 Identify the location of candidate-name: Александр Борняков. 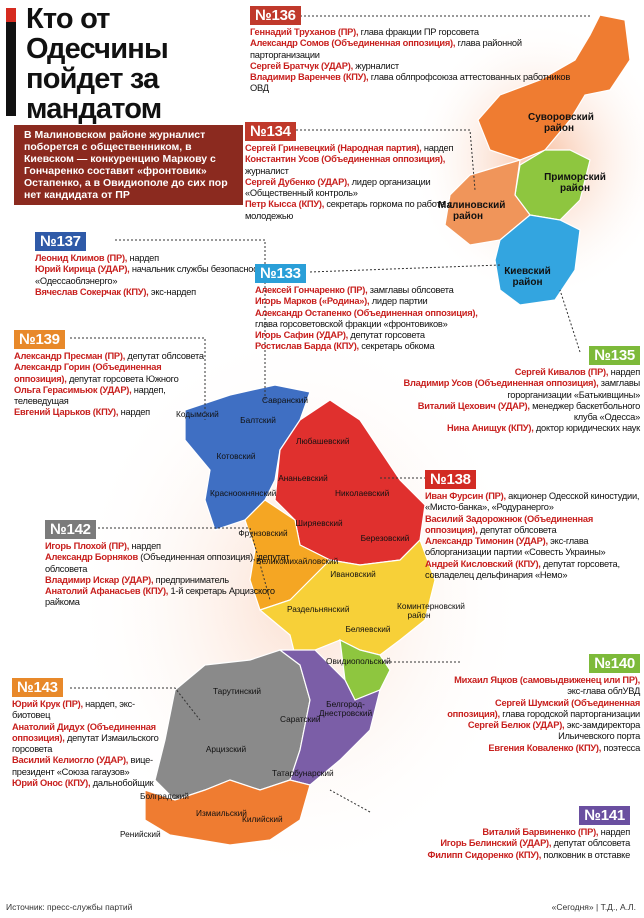
(91, 557).